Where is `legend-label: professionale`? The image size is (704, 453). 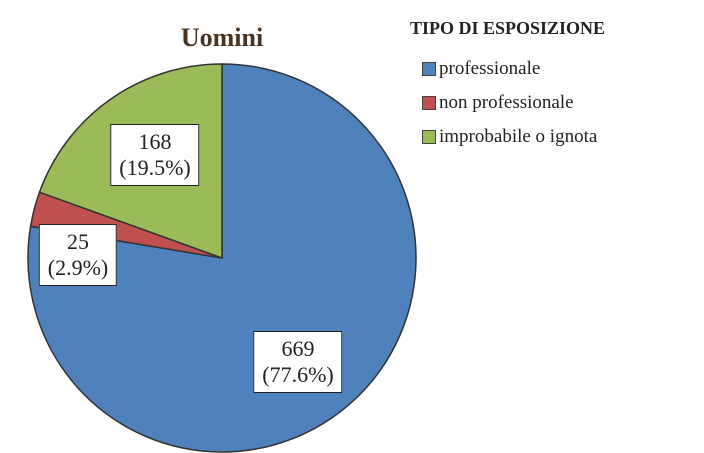 legend-label: professionale is located at coordinates (490, 68).